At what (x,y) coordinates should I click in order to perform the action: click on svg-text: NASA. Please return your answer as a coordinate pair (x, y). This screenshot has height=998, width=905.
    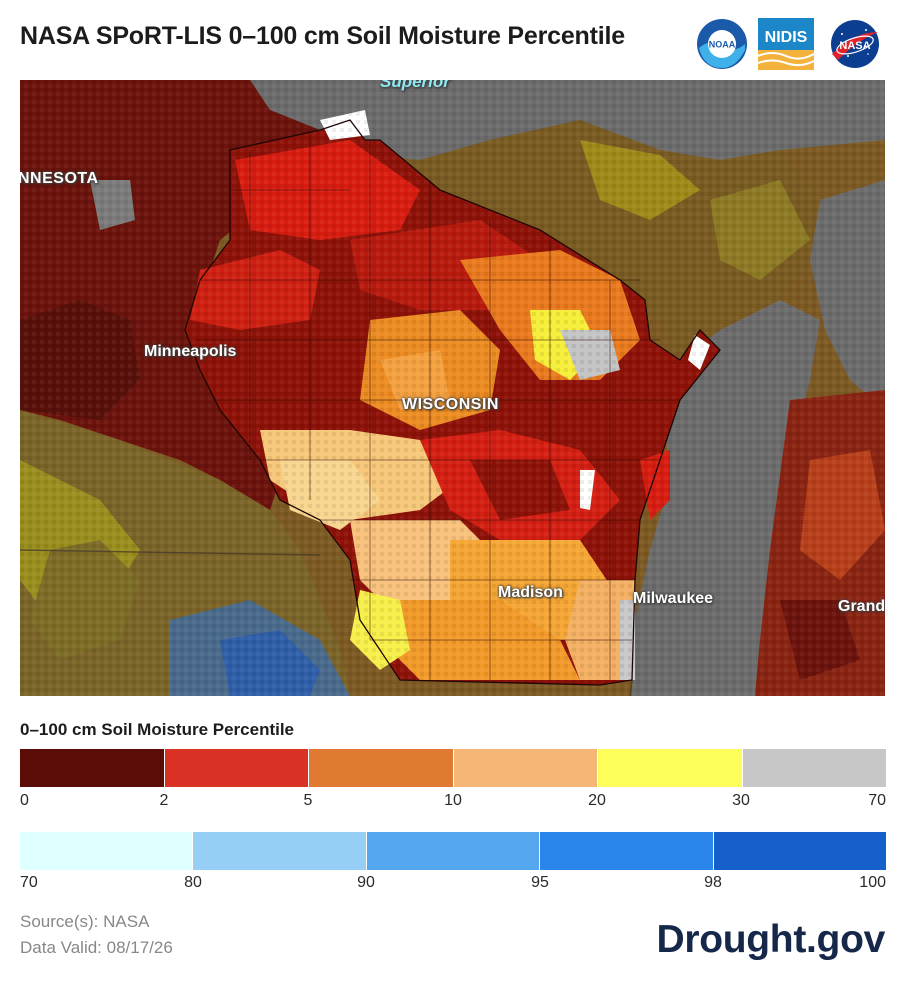
    Looking at the image, I should click on (854, 46).